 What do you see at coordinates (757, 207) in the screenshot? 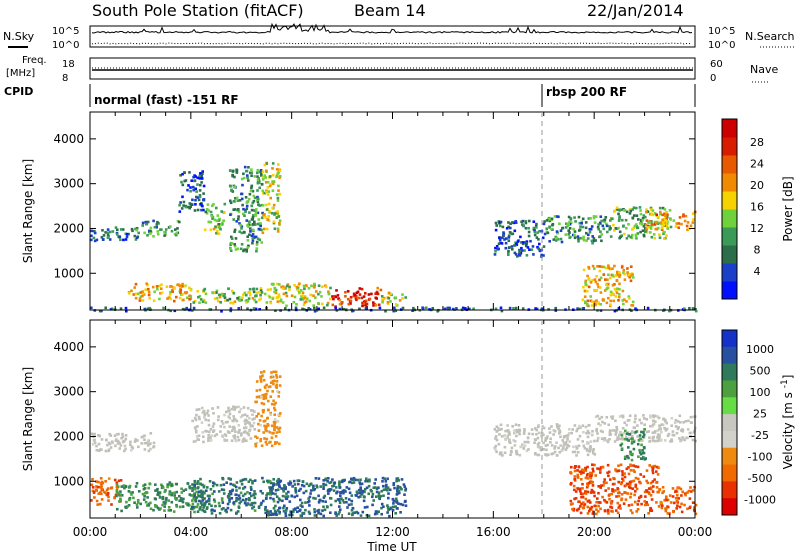
I see `power-colorbar-label: 16` at bounding box center [757, 207].